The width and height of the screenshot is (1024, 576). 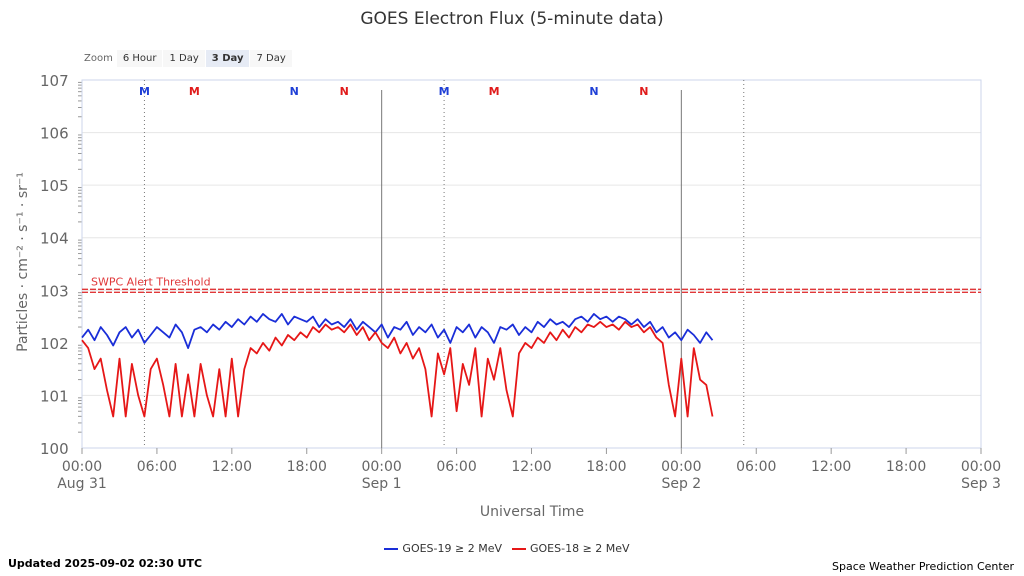 I want to click on y-tick-label: 104, so click(x=54, y=239).